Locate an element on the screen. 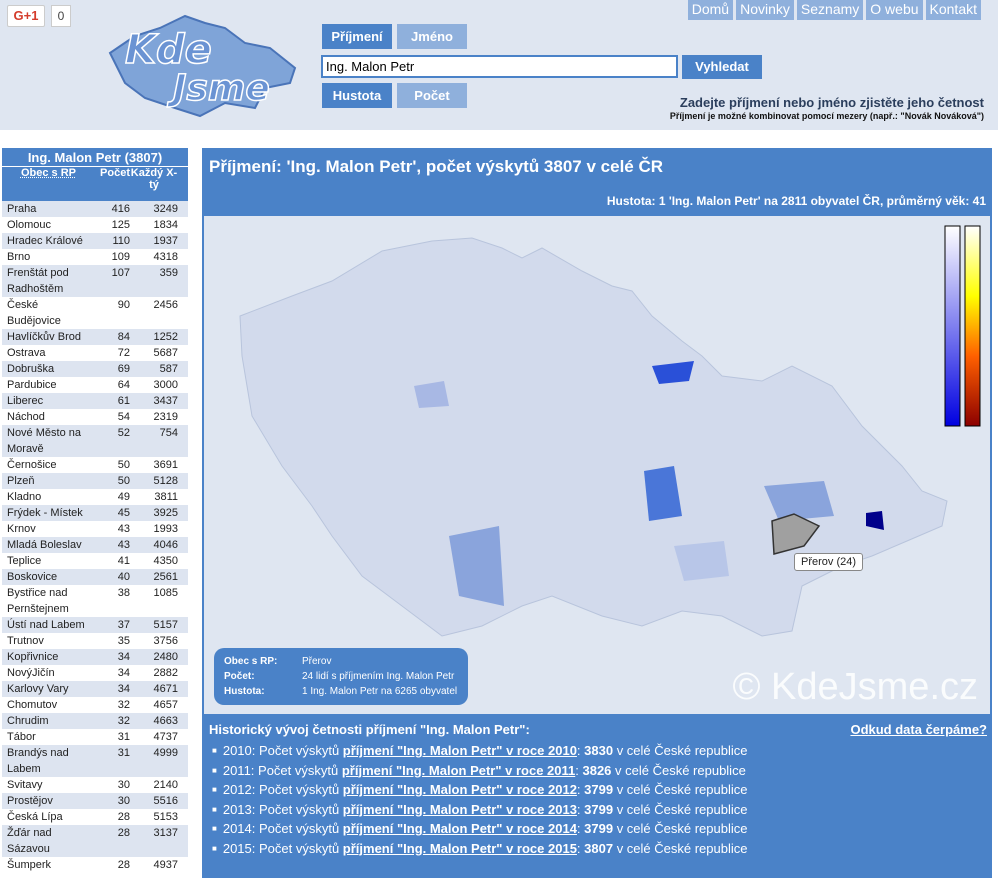 This screenshot has width=998, height=878. table-row: Plzeň 50 5128 is located at coordinates (95, 481).